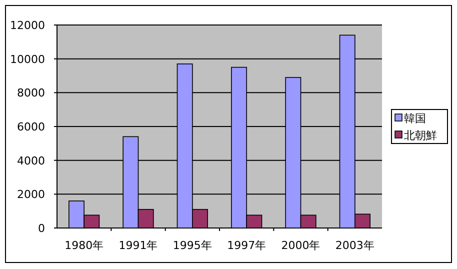 This screenshot has width=457, height=269. What do you see at coordinates (300, 245) in the screenshot?
I see `x-tick-label: 2000年` at bounding box center [300, 245].